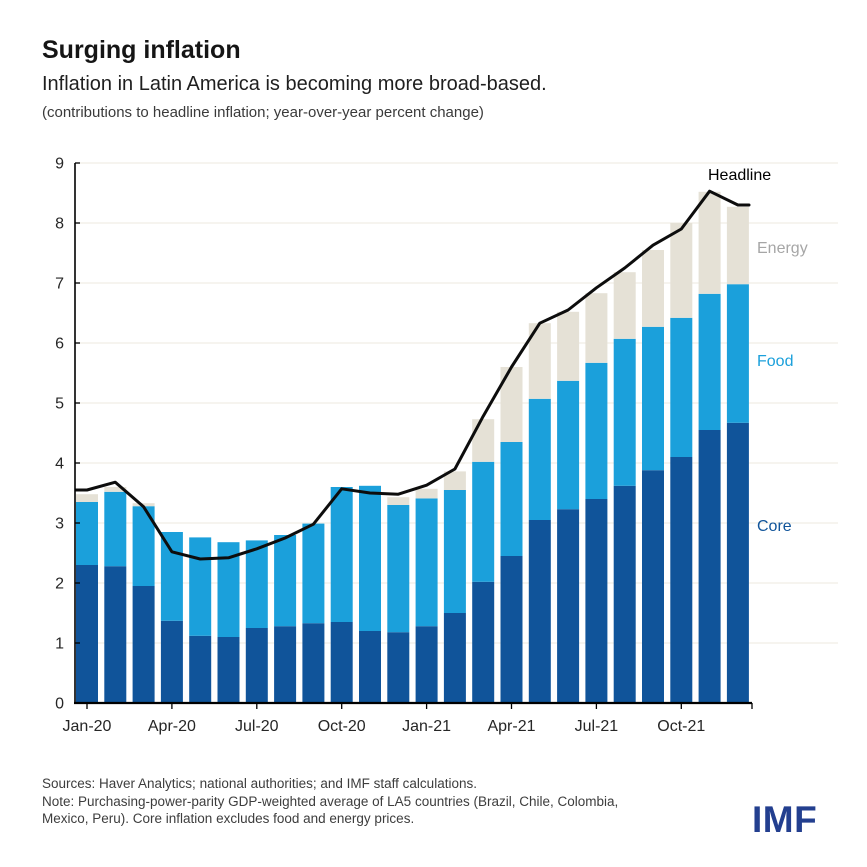 The width and height of the screenshot is (867, 867). What do you see at coordinates (597, 726) in the screenshot?
I see `x-tick-label: Jul-21` at bounding box center [597, 726].